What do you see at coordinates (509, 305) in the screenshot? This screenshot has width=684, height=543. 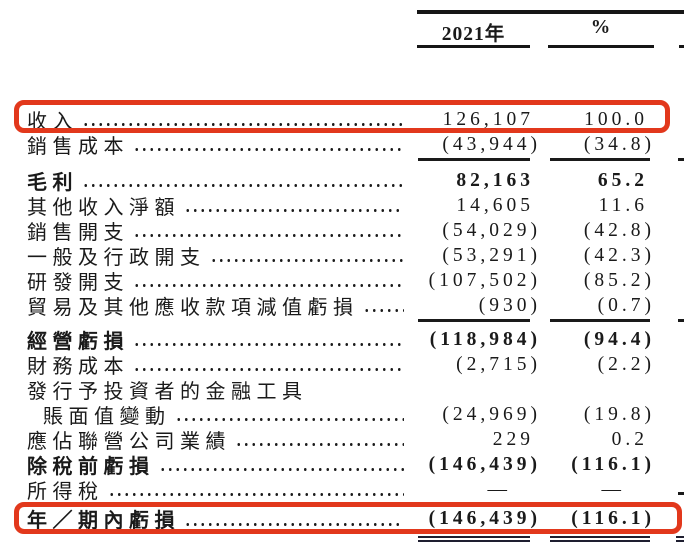 I see `value-2021: (930)` at bounding box center [509, 305].